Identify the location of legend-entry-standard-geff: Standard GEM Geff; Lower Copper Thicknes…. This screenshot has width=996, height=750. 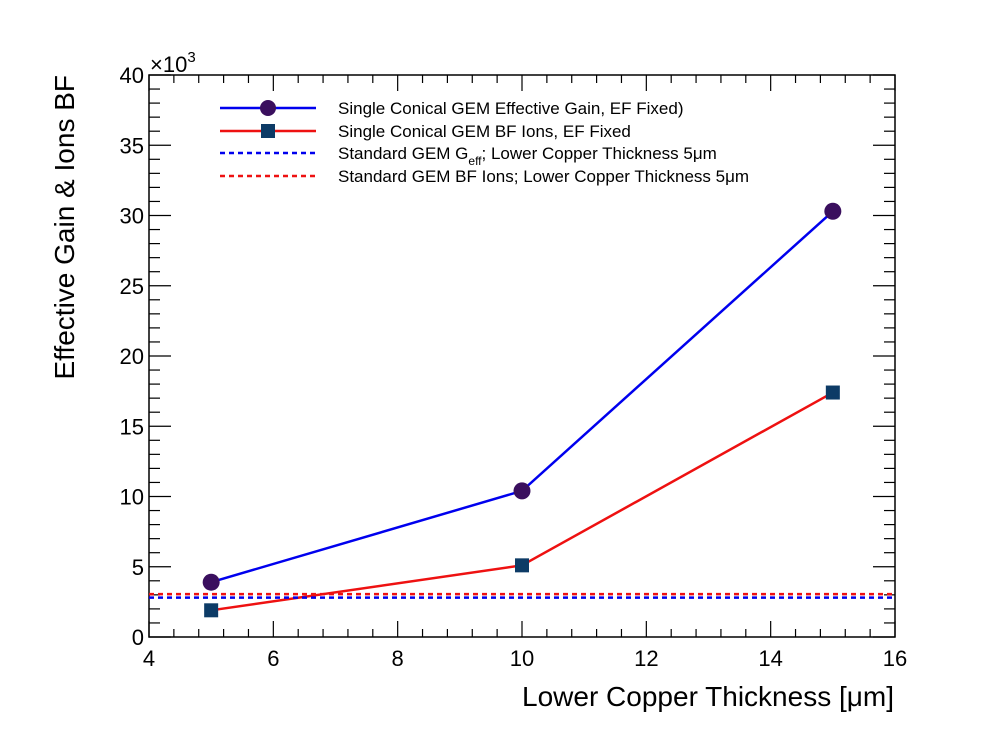
(468, 156).